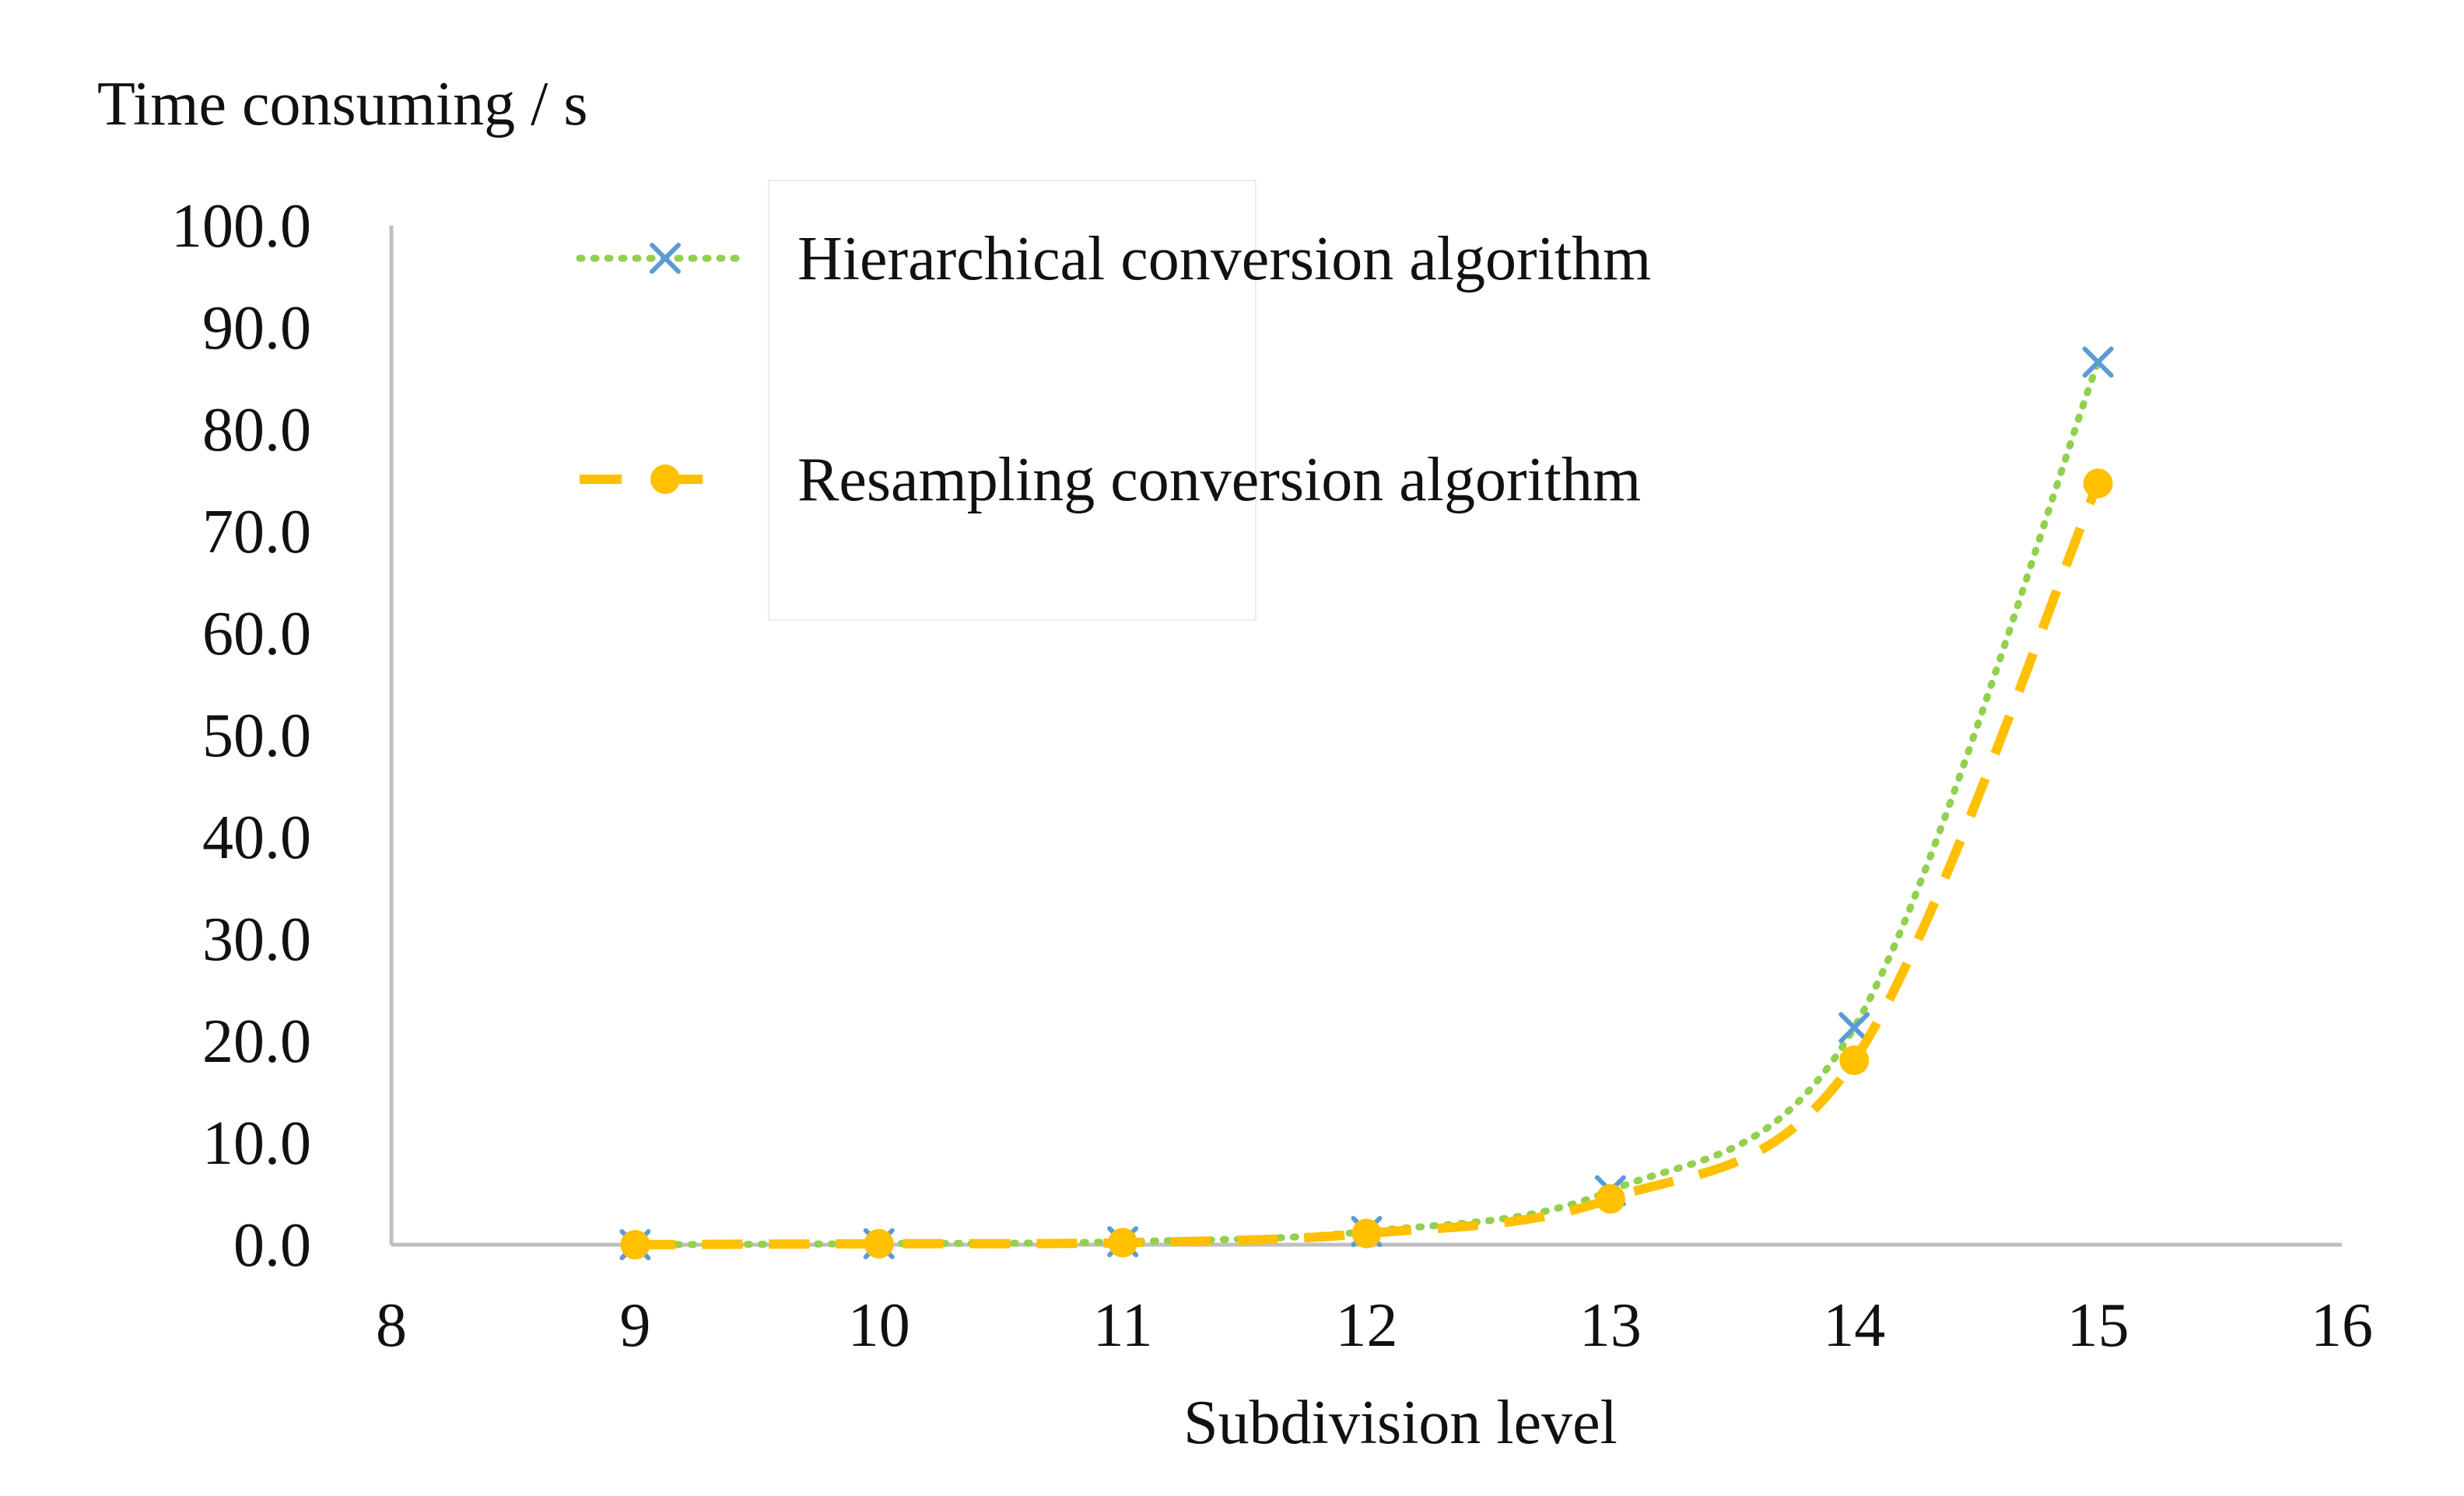 Image resolution: width=2464 pixels, height=1496 pixels. I want to click on y-tick-label: 60.0, so click(256, 634).